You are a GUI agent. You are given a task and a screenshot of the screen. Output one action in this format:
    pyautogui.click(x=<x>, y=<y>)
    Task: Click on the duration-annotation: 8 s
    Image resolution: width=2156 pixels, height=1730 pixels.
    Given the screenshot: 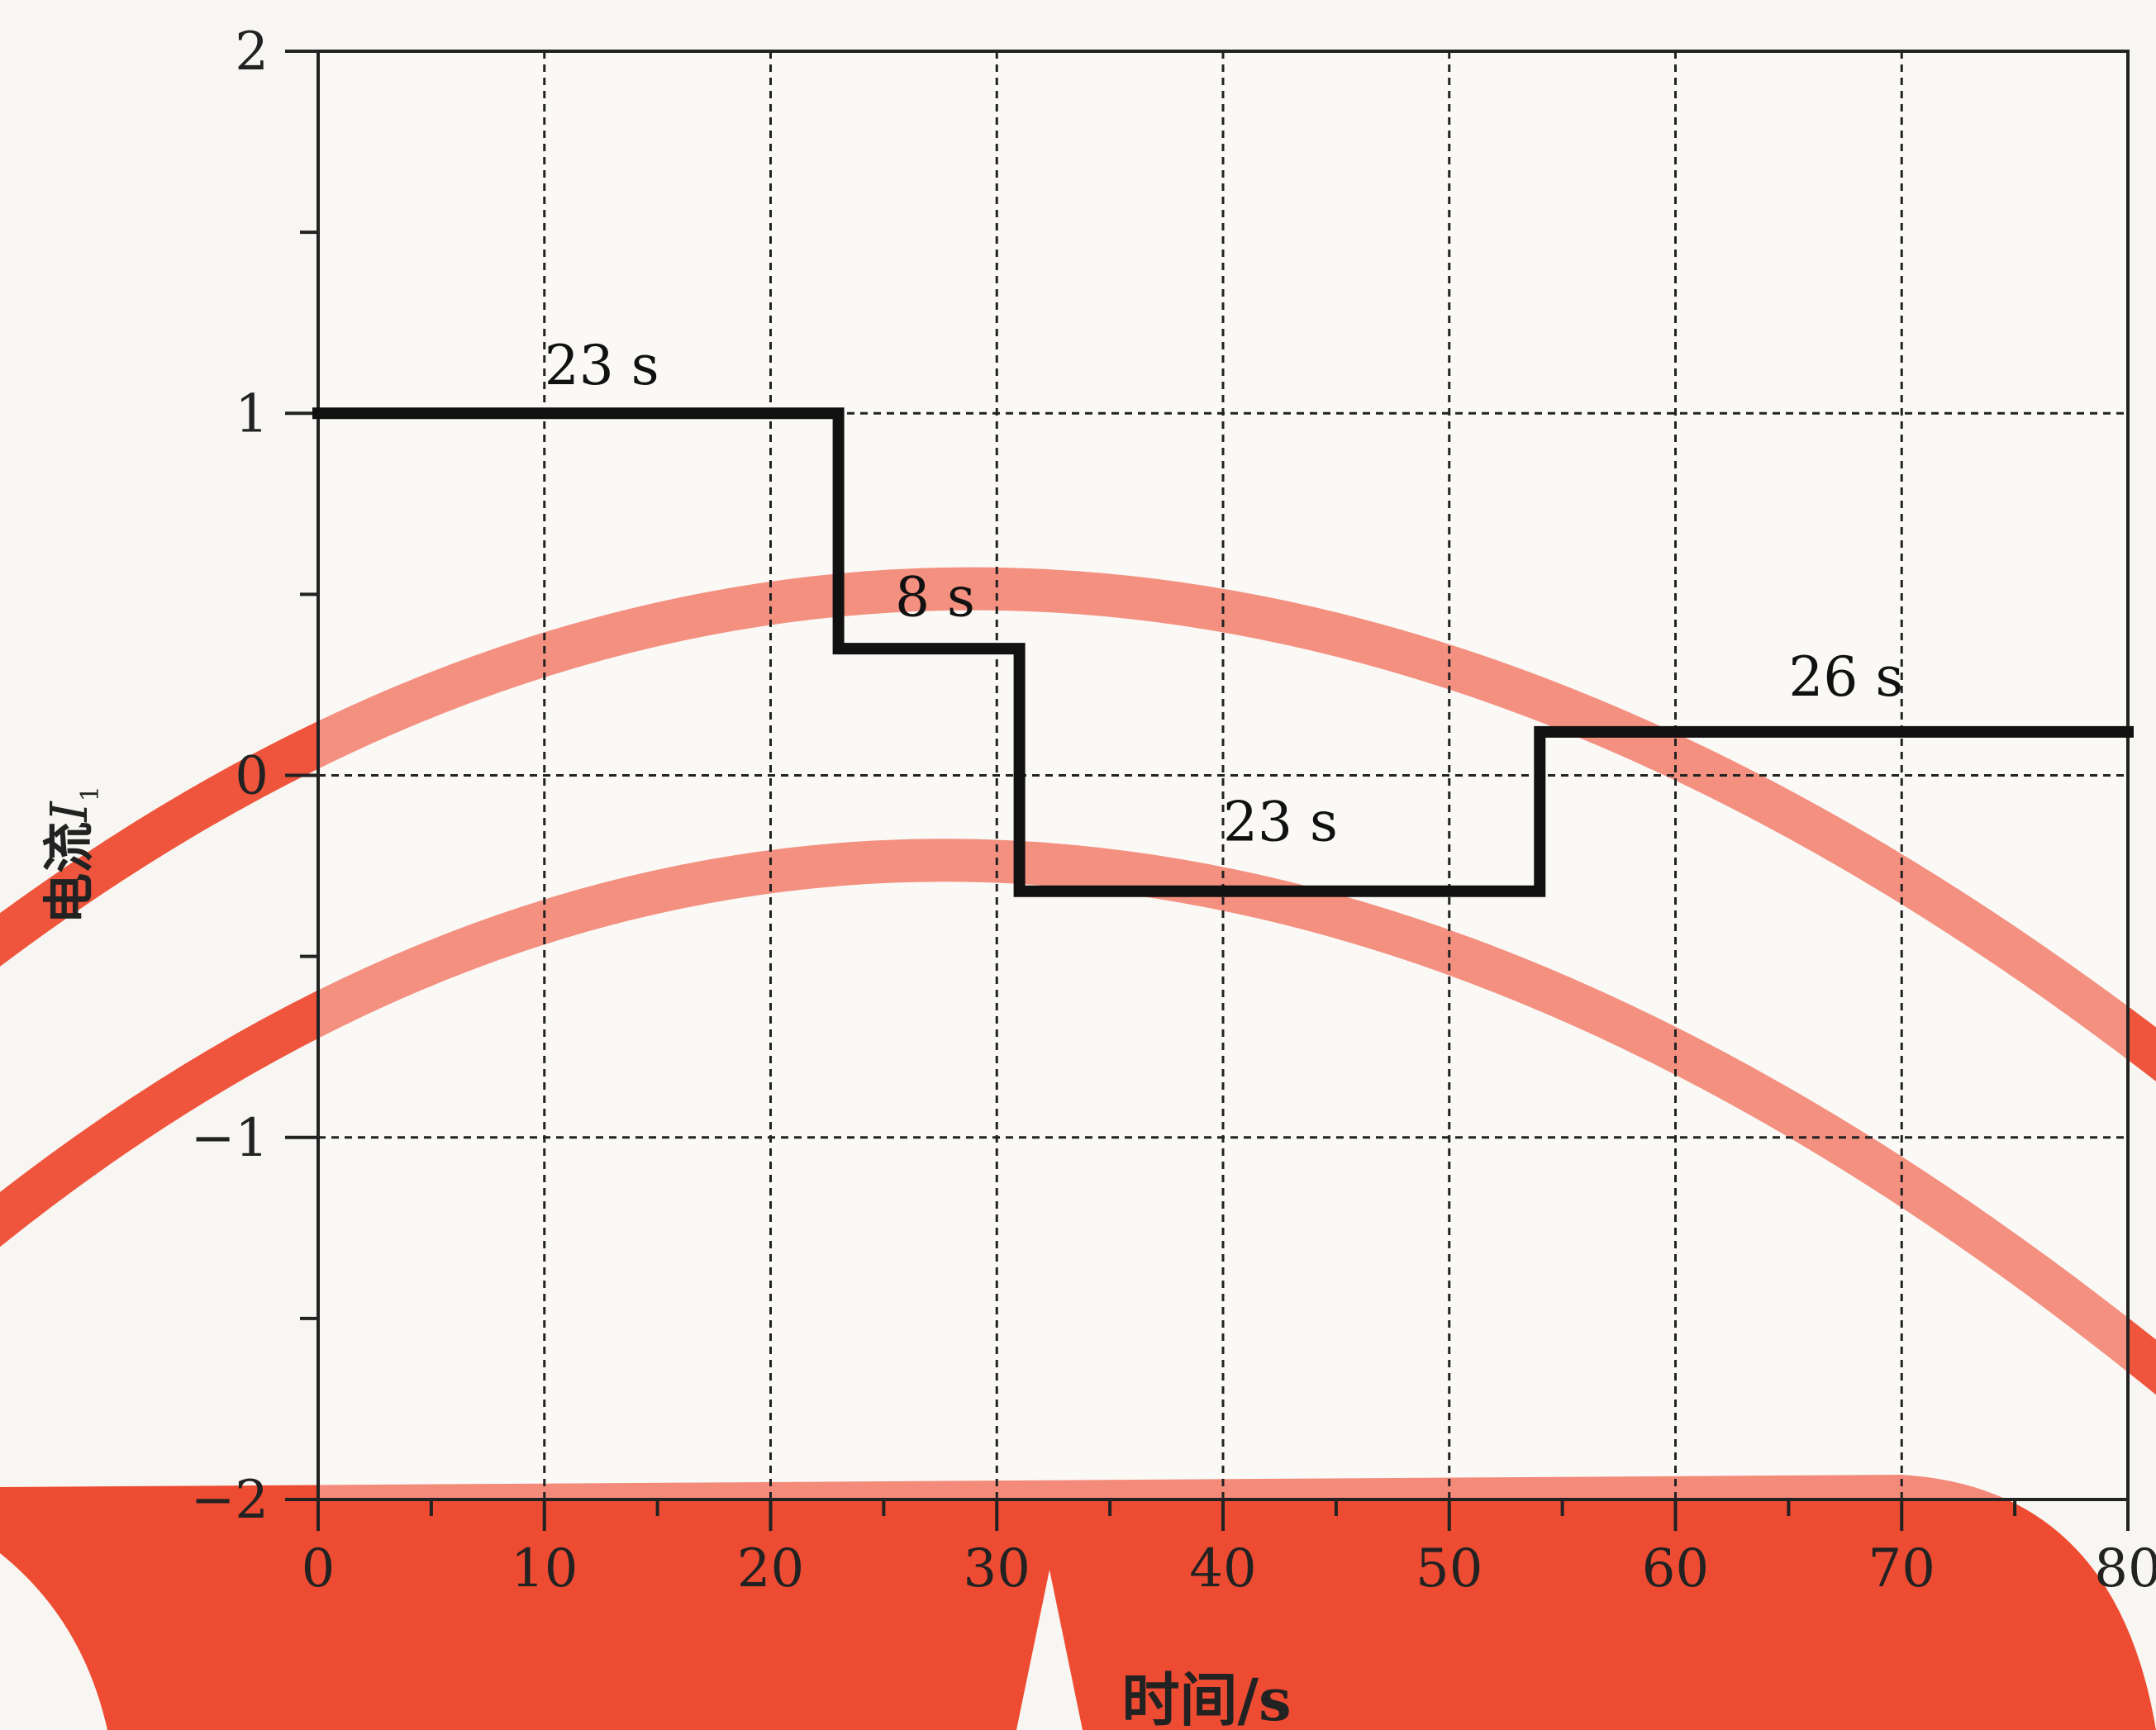 What is the action you would take?
    pyautogui.click(x=935, y=598)
    